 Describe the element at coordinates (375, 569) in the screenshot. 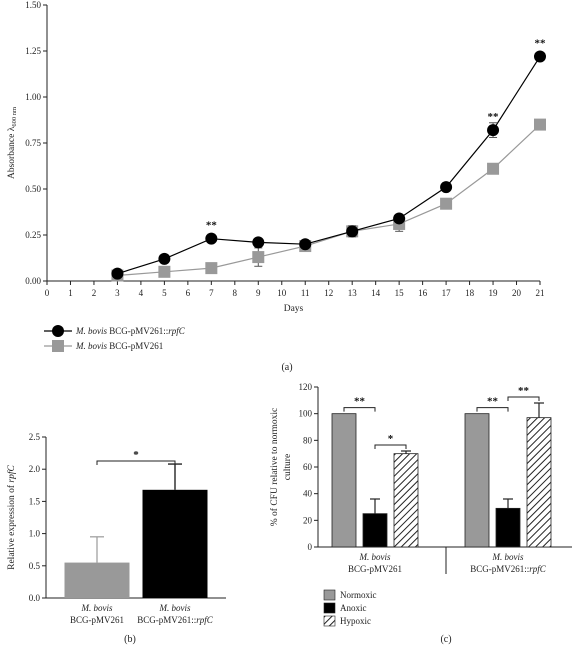

I see `group-label-line2: BCG-pMV261` at that location.